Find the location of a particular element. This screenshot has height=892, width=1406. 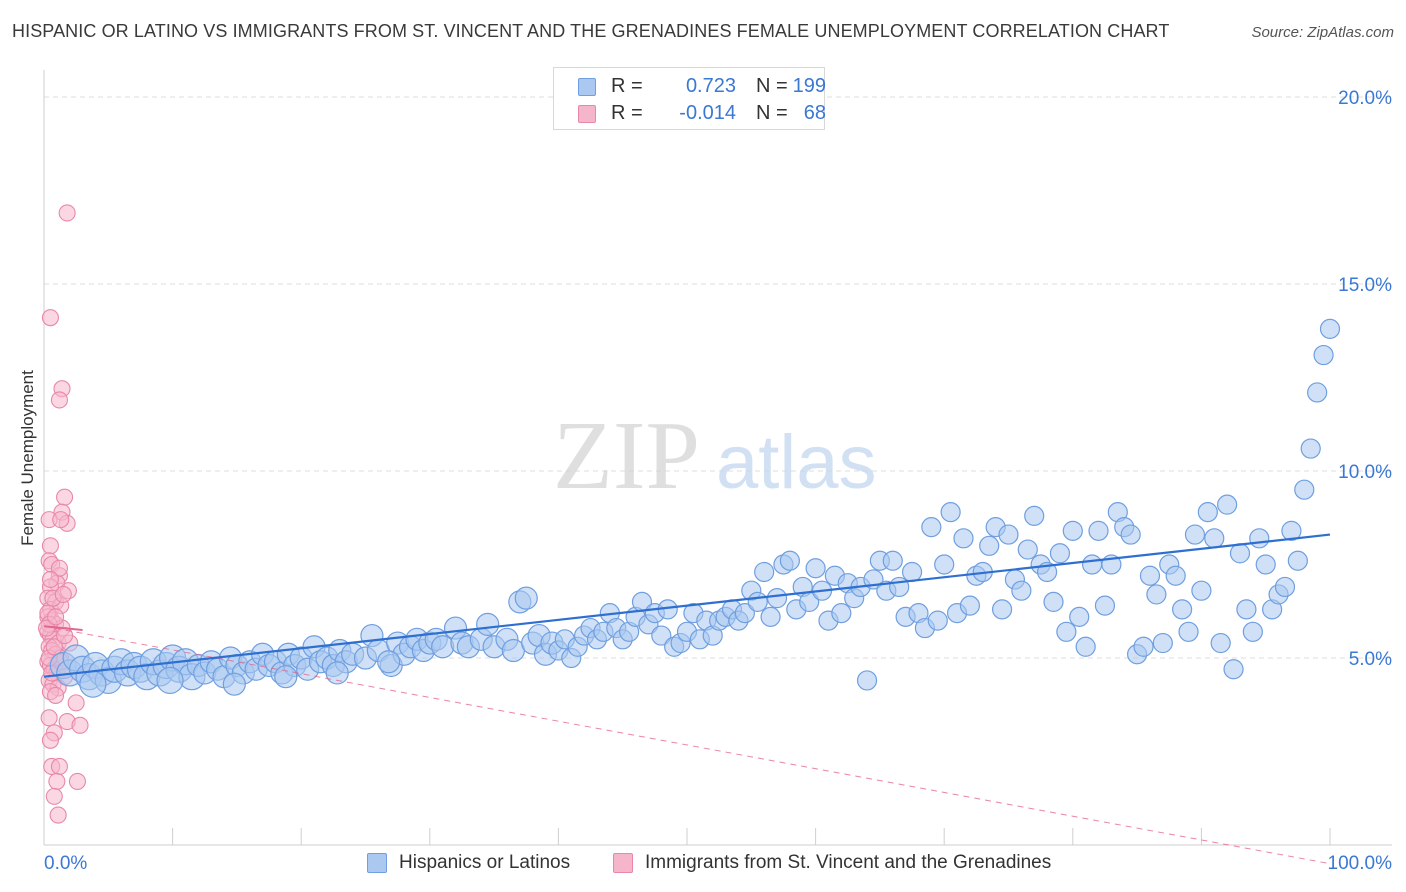

legend-r-value: 0.723 is located at coordinates (710, 86).